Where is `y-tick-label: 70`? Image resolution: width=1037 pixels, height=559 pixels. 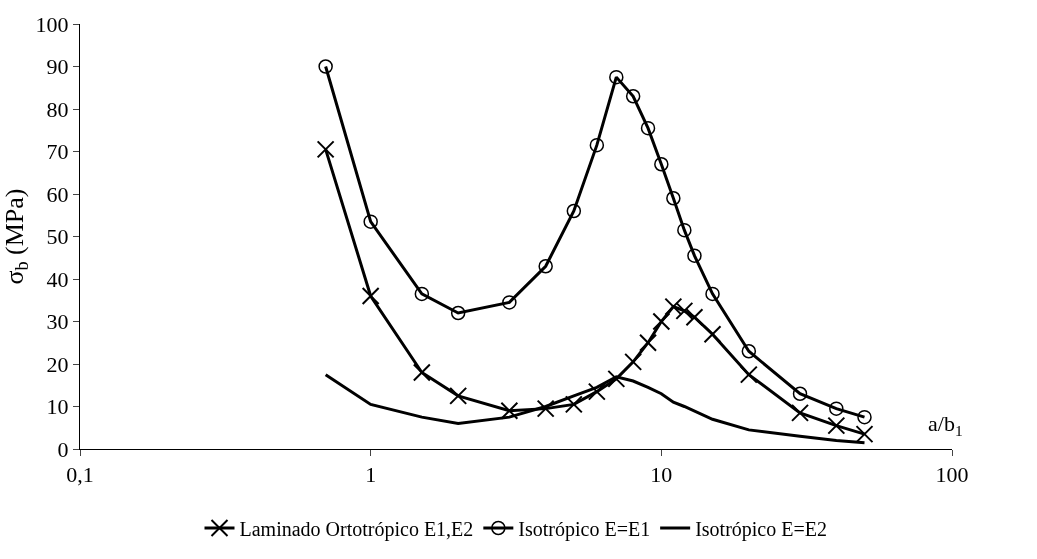 y-tick-label: 70 is located at coordinates (57, 152).